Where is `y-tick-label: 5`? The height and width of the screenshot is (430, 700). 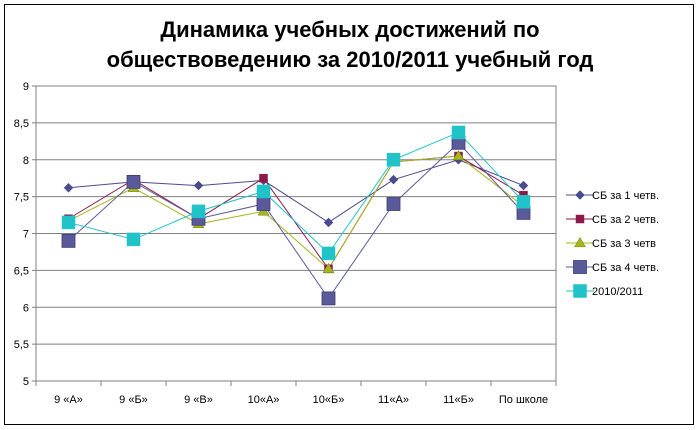
y-tick-label: 5 is located at coordinates (26, 382).